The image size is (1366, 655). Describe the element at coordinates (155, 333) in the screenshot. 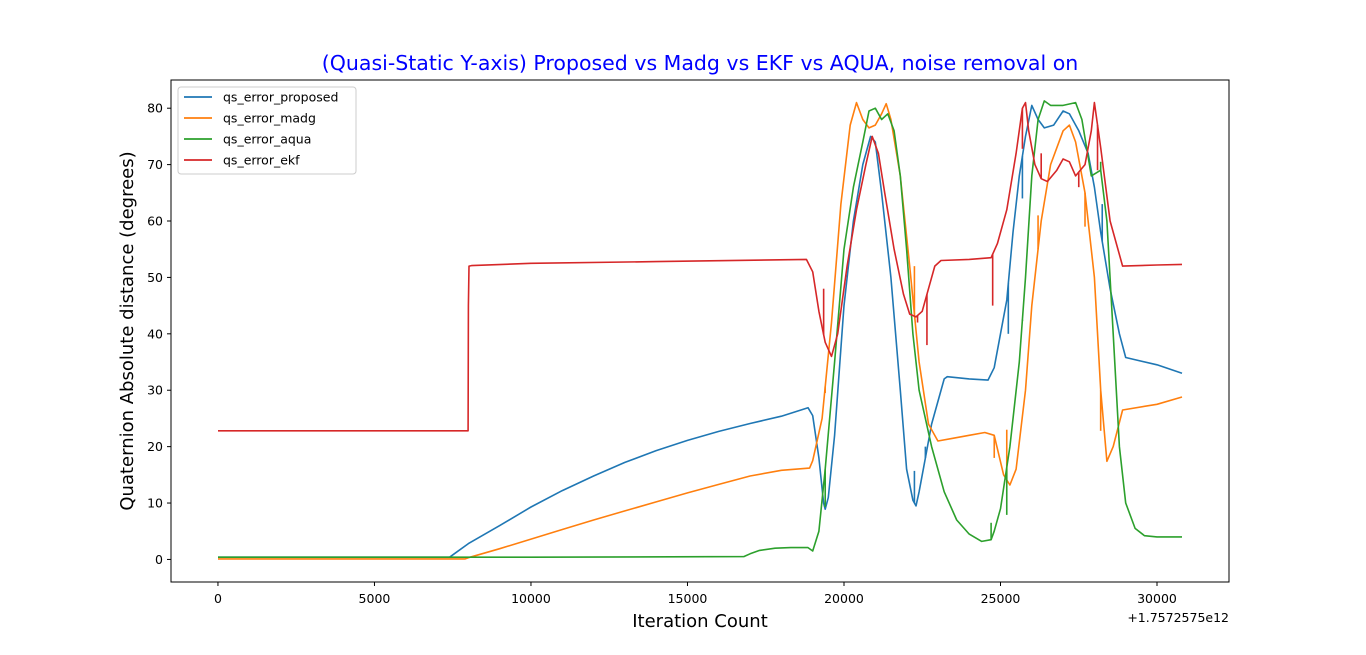

I see `y-tick-label: 40` at that location.